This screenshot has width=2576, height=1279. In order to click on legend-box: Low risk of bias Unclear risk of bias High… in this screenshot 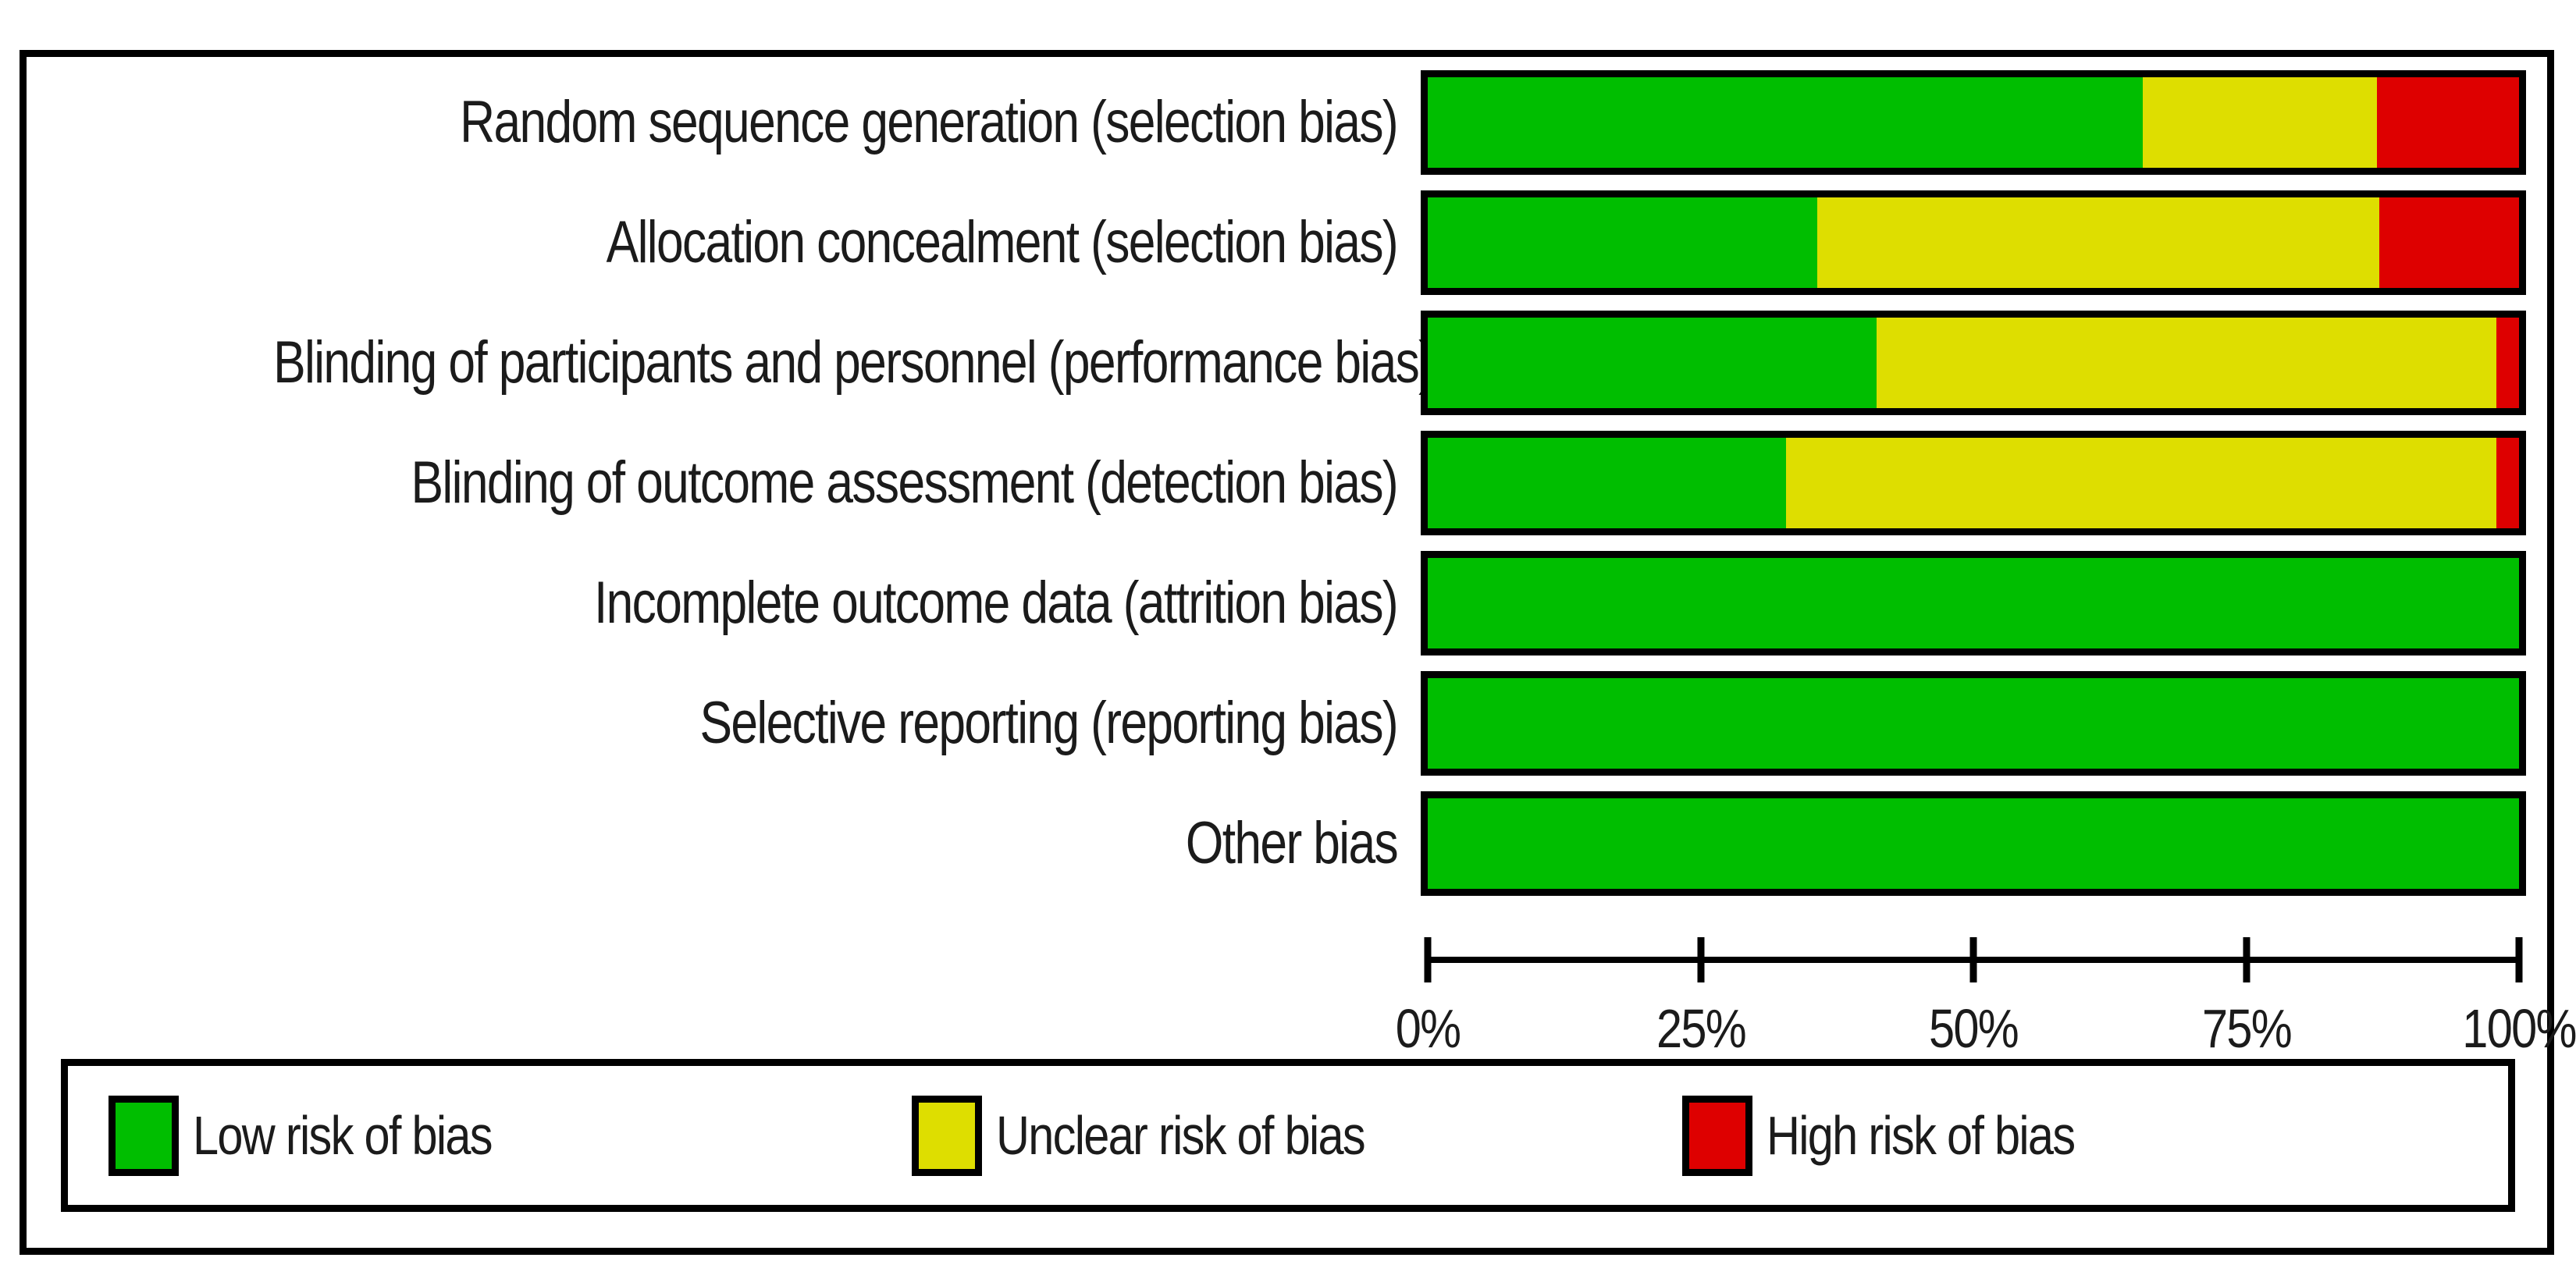, I will do `click(1288, 1135)`.